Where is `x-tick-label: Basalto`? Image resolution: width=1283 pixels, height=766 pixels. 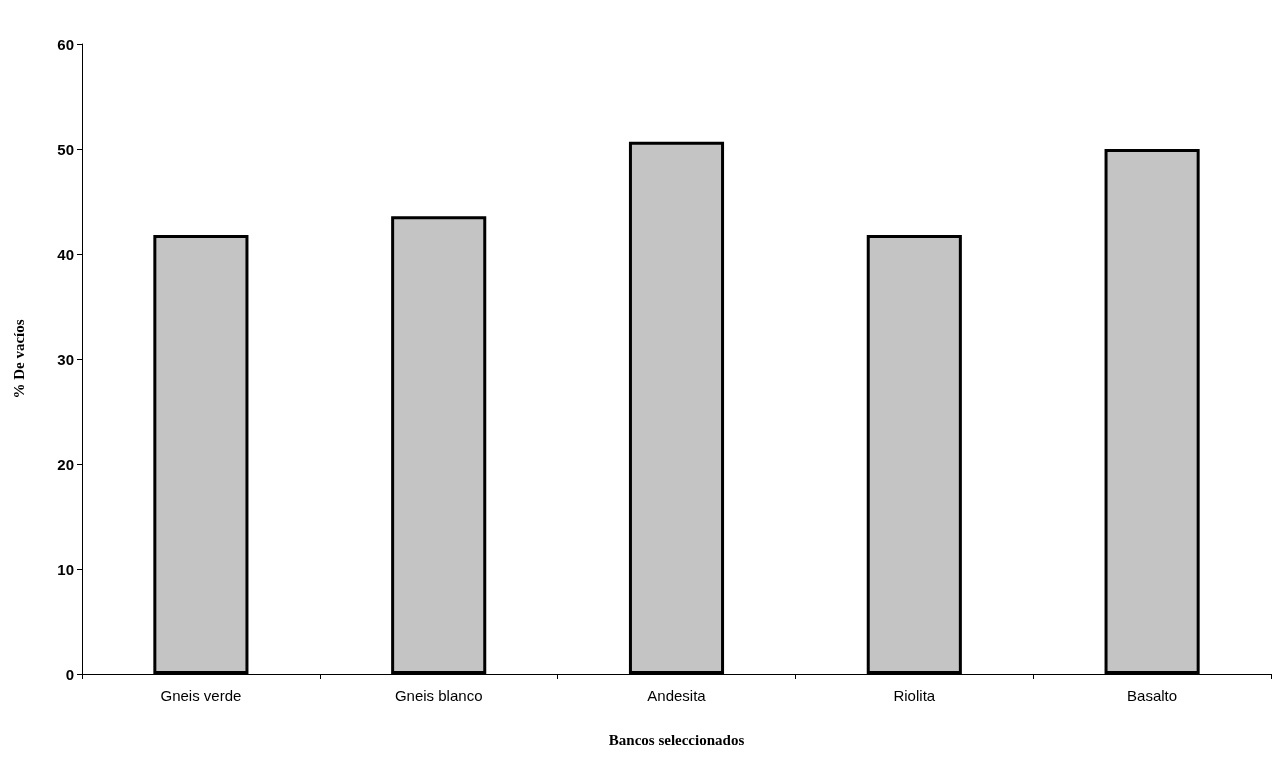 x-tick-label: Basalto is located at coordinates (1152, 695).